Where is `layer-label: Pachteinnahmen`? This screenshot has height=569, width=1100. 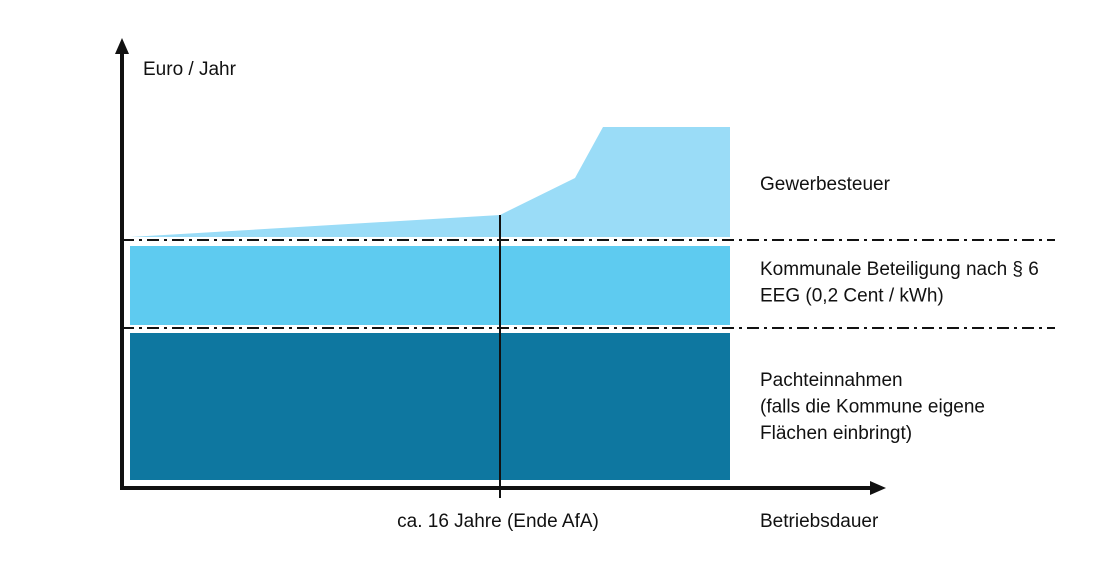 layer-label: Pachteinnahmen is located at coordinates (831, 380).